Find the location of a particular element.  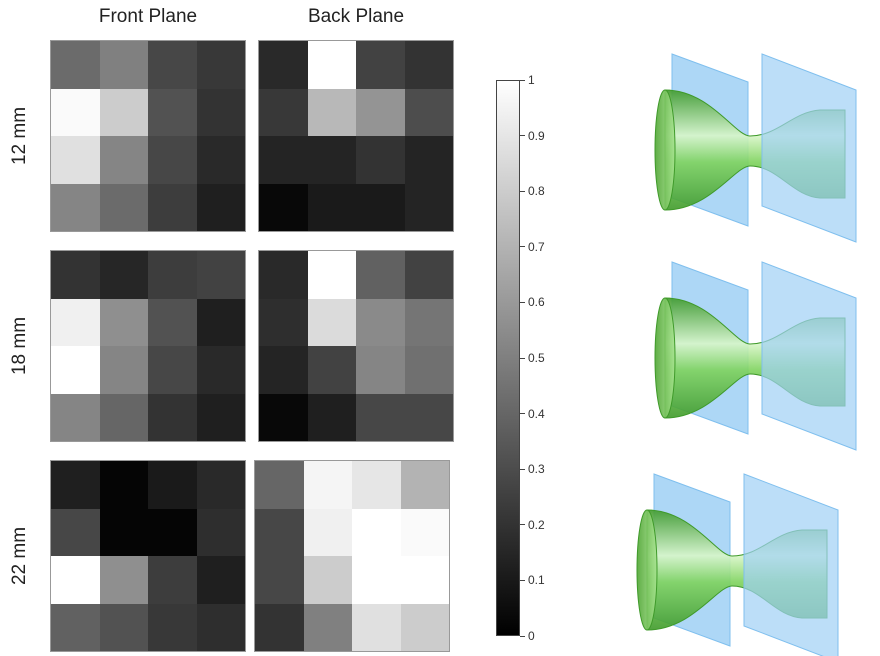

illustration-12mm is located at coordinates (755, 148).